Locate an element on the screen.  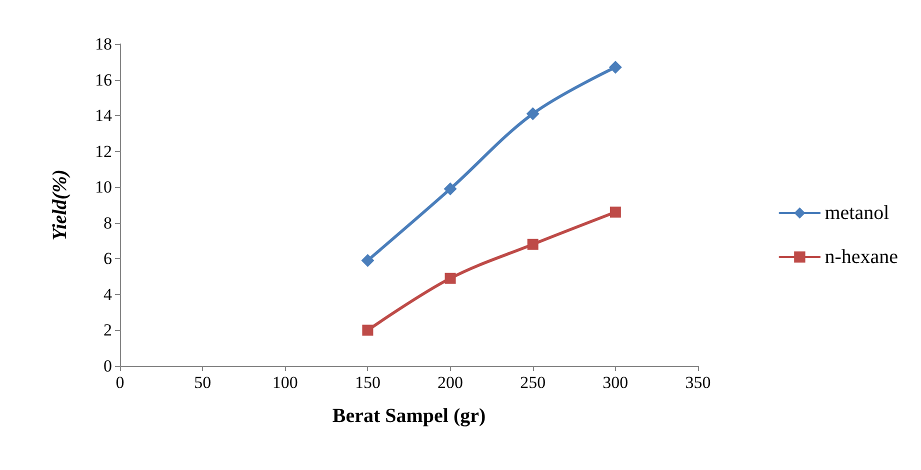
y-tick-label: 2 is located at coordinates (108, 330).